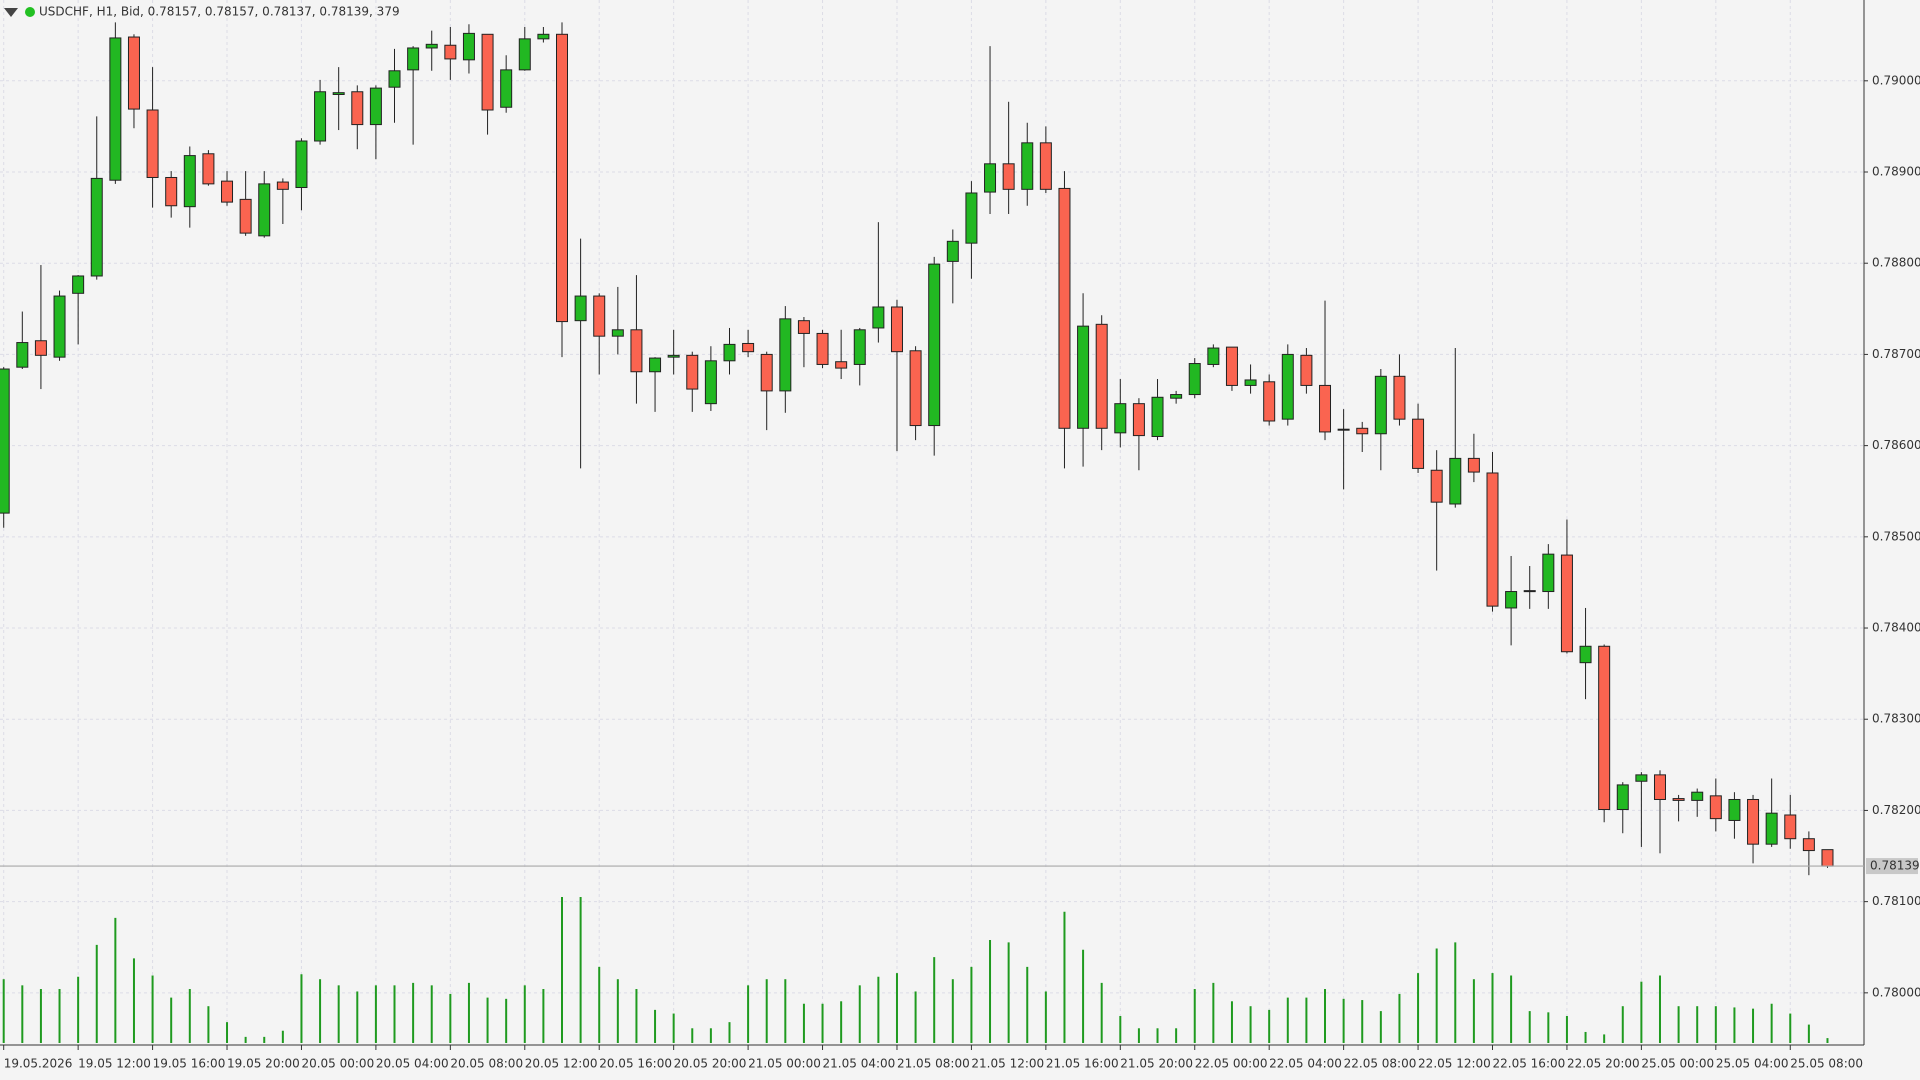  I want to click on y-tick-label: 0.78100, so click(1896, 901).